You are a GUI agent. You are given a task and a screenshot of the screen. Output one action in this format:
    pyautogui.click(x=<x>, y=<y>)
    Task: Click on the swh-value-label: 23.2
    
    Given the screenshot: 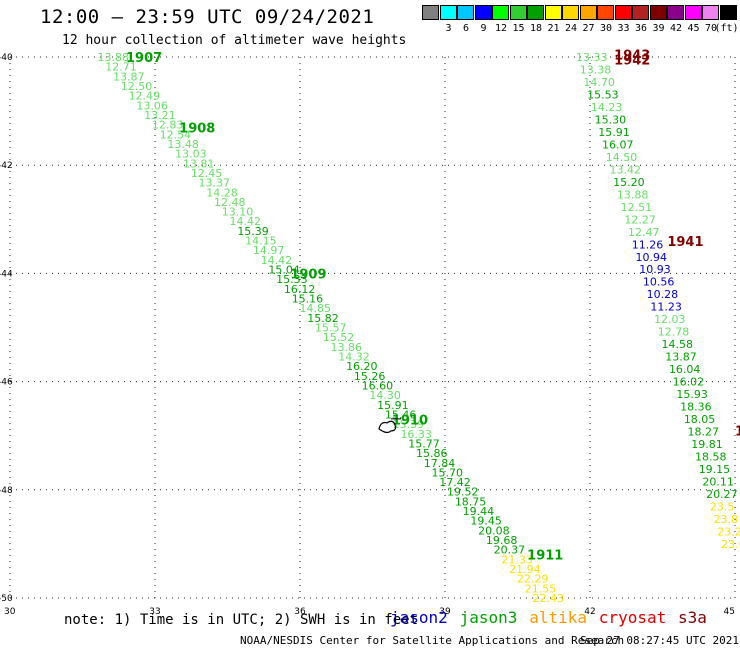 What is the action you would take?
    pyautogui.click(x=728, y=531)
    